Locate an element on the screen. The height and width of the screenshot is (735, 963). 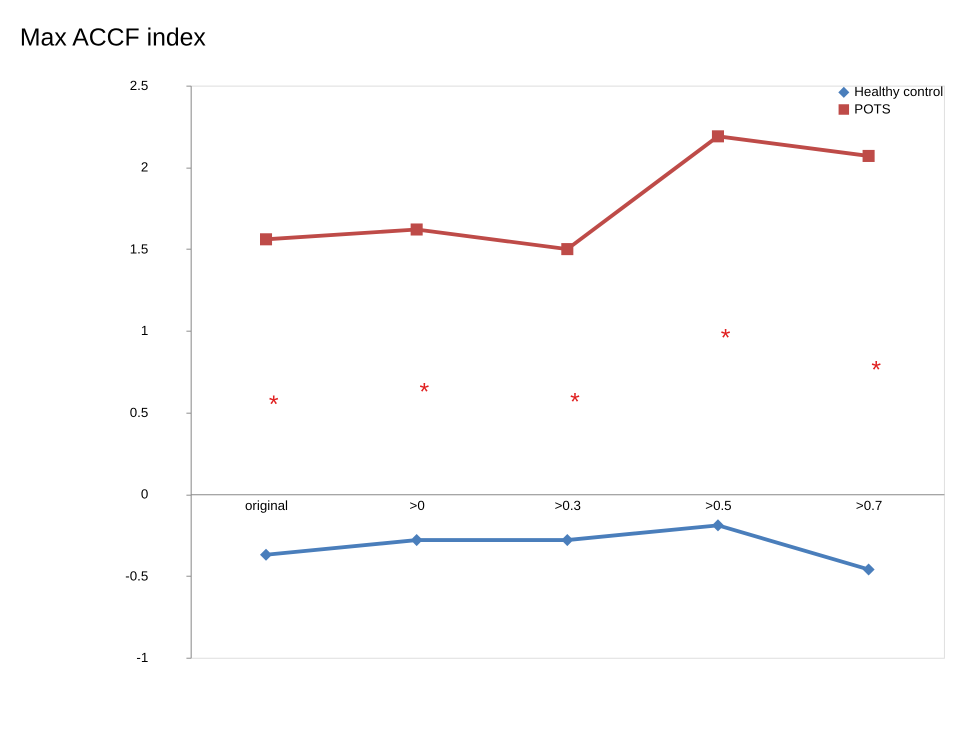
y-tick-label: 0 is located at coordinates (144, 494).